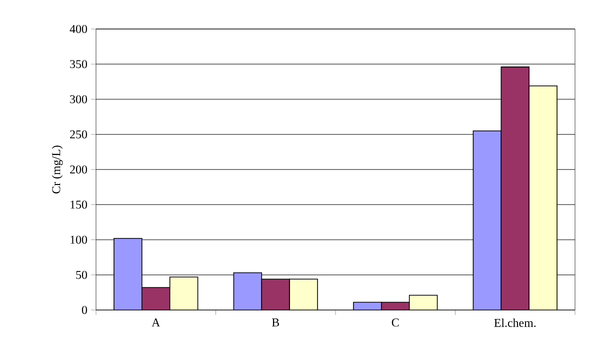 The image size is (600, 364). What do you see at coordinates (276, 322) in the screenshot?
I see `x-tick-label: B` at bounding box center [276, 322].